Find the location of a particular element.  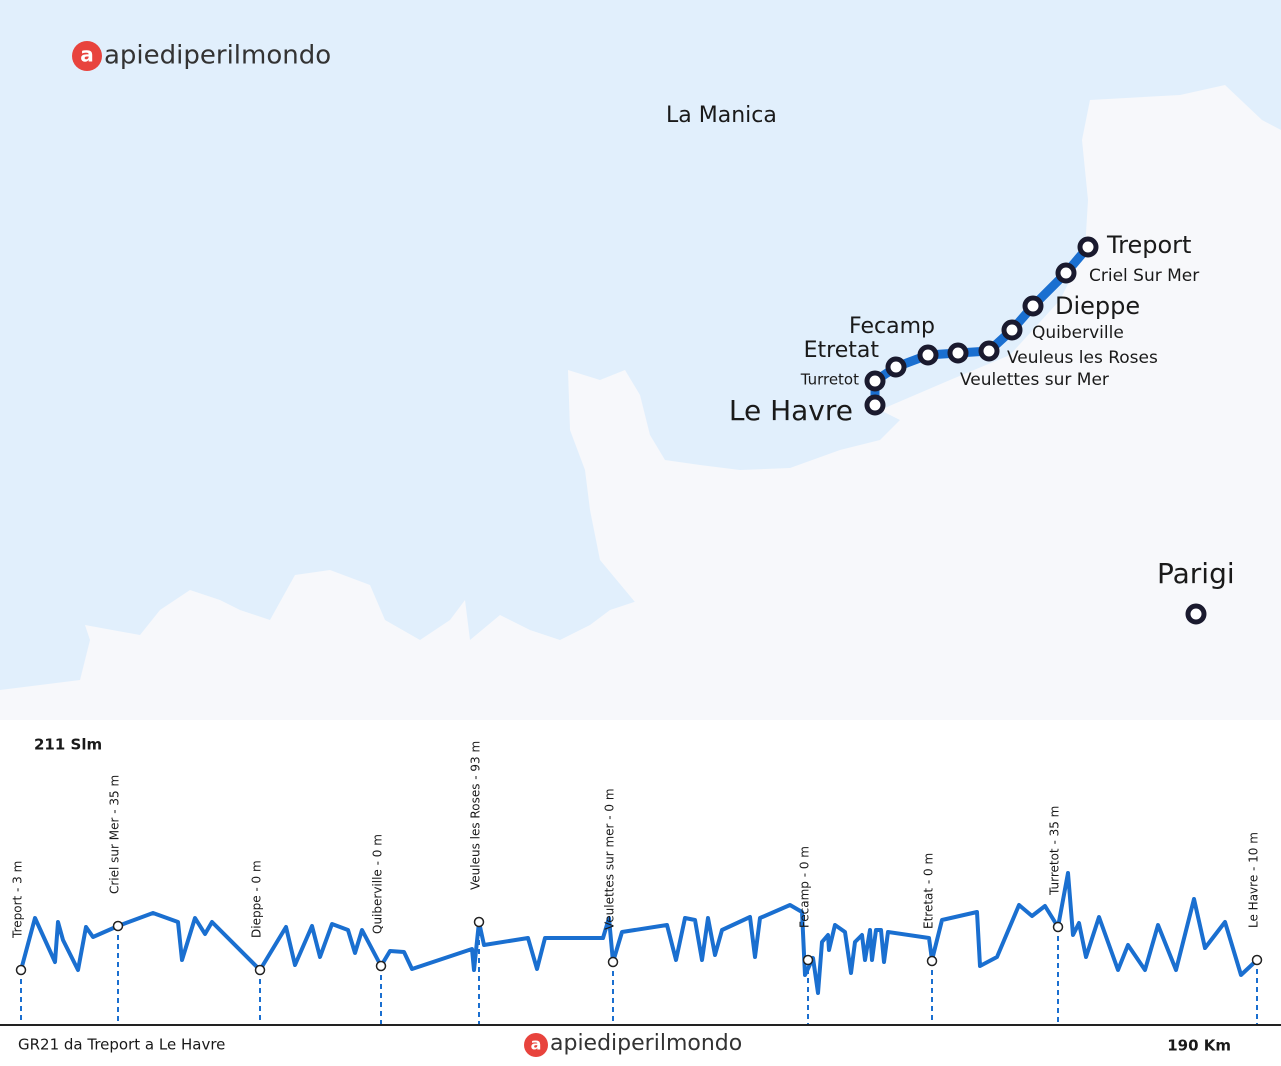

sea-label: La Manica is located at coordinates (721, 115).